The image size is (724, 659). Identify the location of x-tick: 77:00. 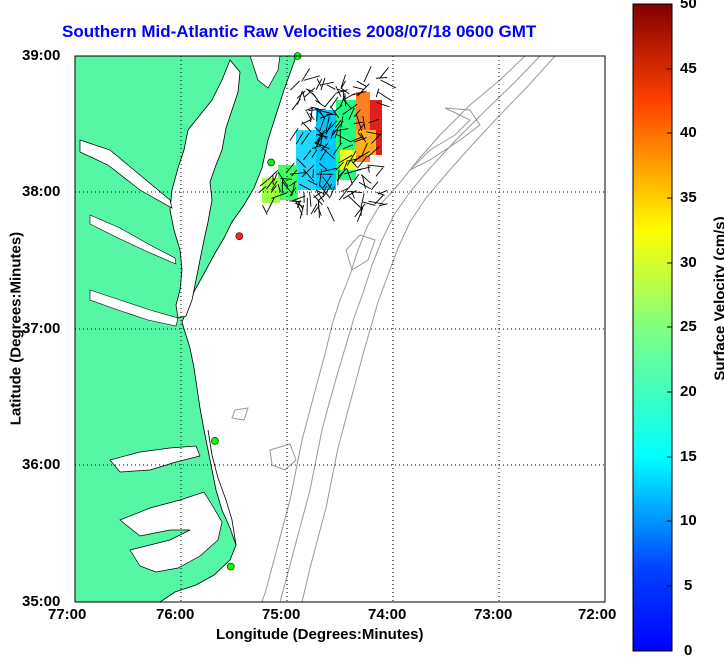
(67, 614).